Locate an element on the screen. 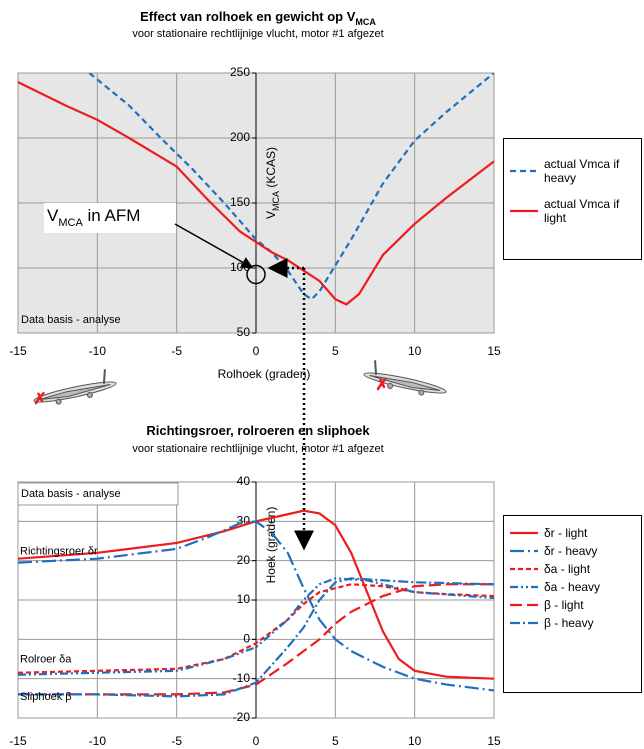 Image resolution: width=644 pixels, height=749 pixels. chart-title: Richtingsroer, rolroeren en sliphoek is located at coordinates (258, 430).